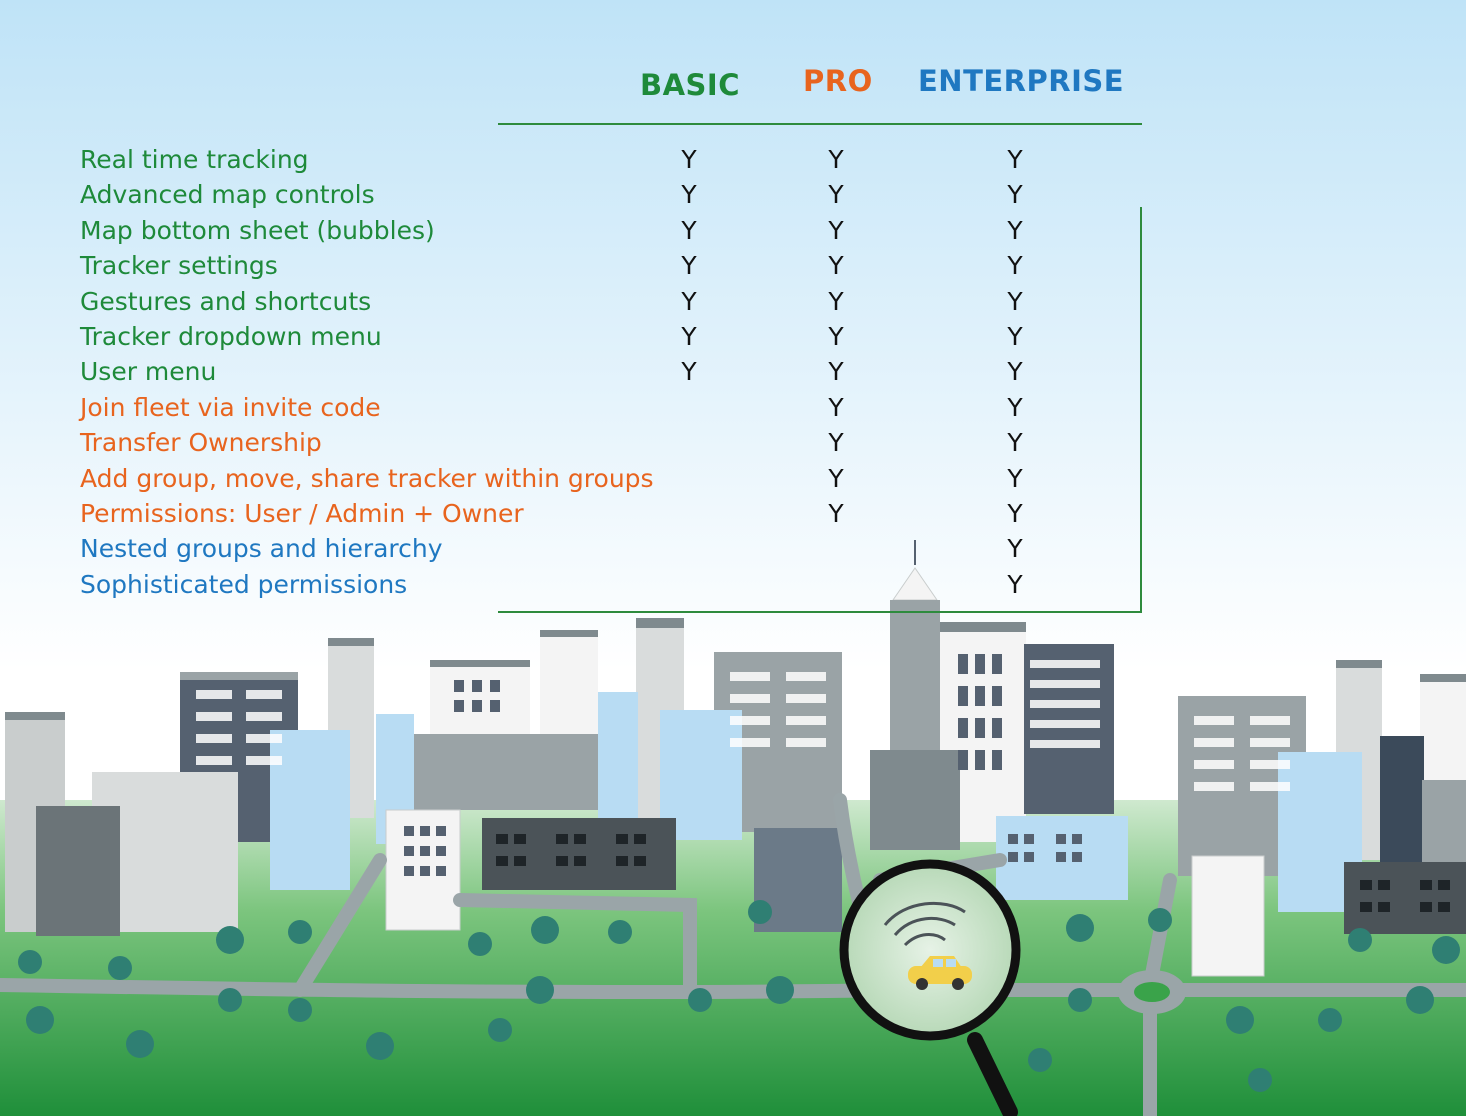 The image size is (1466, 1116). What do you see at coordinates (261, 549) in the screenshot?
I see `feature-label: Nested groups and hierarchy` at bounding box center [261, 549].